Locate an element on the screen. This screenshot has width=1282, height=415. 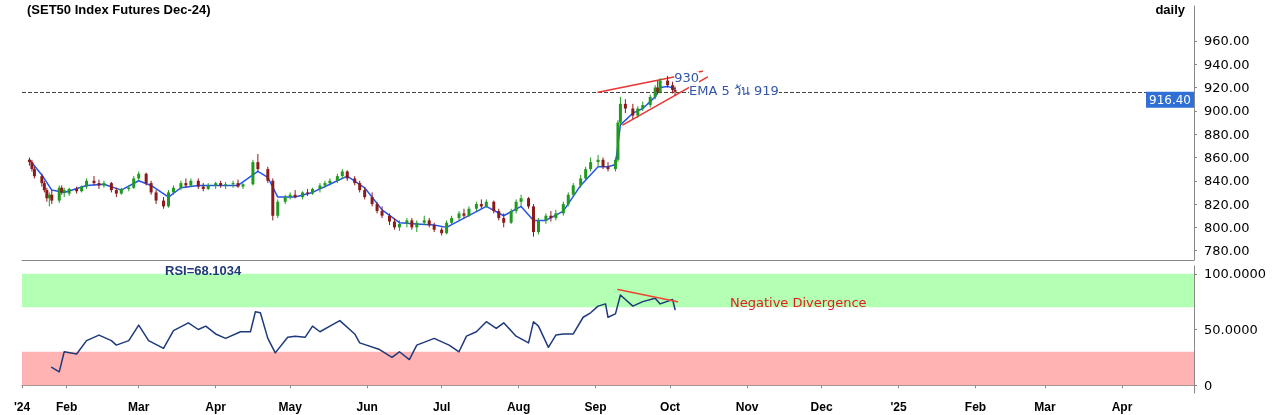
x-tick-label: Jul is located at coordinates (441, 407).